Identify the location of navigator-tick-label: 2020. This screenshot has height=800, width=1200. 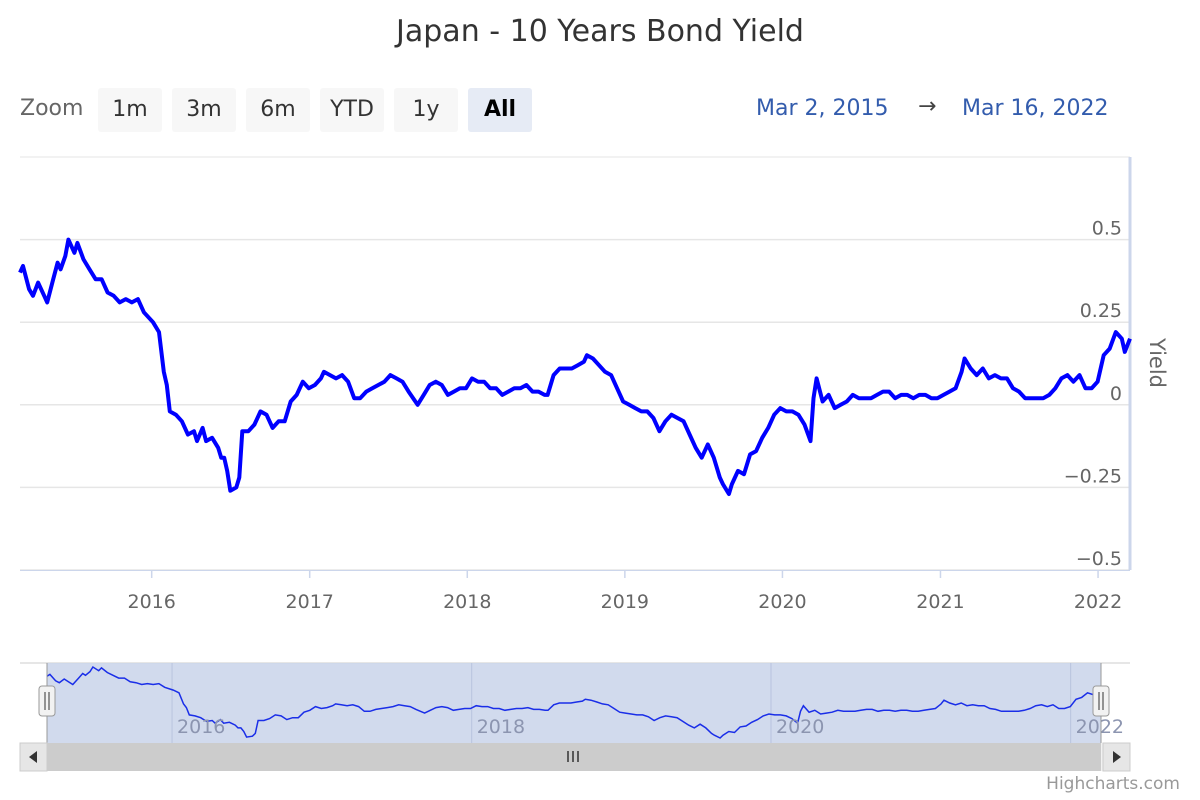
(800, 727).